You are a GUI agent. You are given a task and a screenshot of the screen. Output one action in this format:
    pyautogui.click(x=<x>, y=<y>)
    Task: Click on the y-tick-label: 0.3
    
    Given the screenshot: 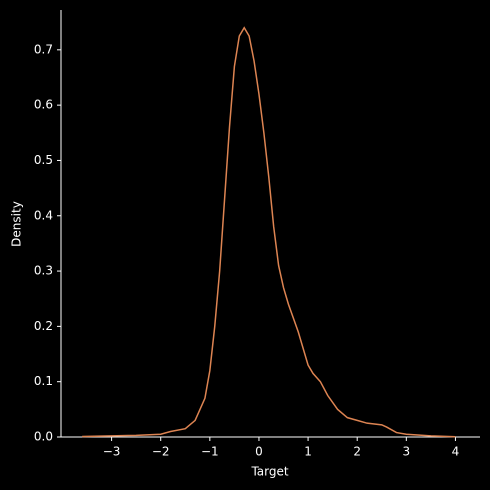 What is the action you would take?
    pyautogui.click(x=43, y=271)
    